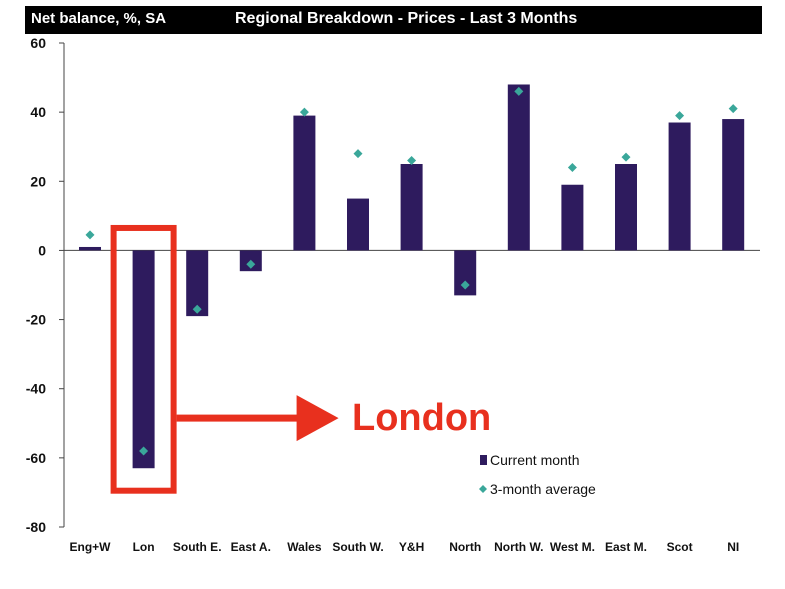 The width and height of the screenshot is (785, 589). Describe the element at coordinates (483, 489) in the screenshot. I see `legend-swatch-3-month-average` at that location.